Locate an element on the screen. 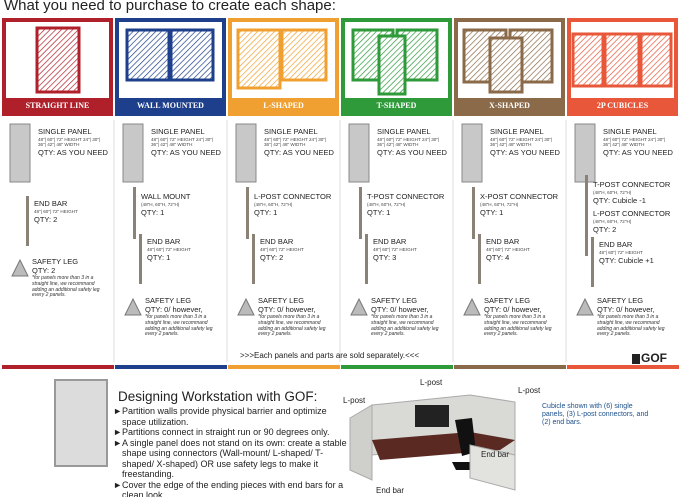 This screenshot has width=679, height=497. shape-label: WALL MOUNTED is located at coordinates (170, 105).